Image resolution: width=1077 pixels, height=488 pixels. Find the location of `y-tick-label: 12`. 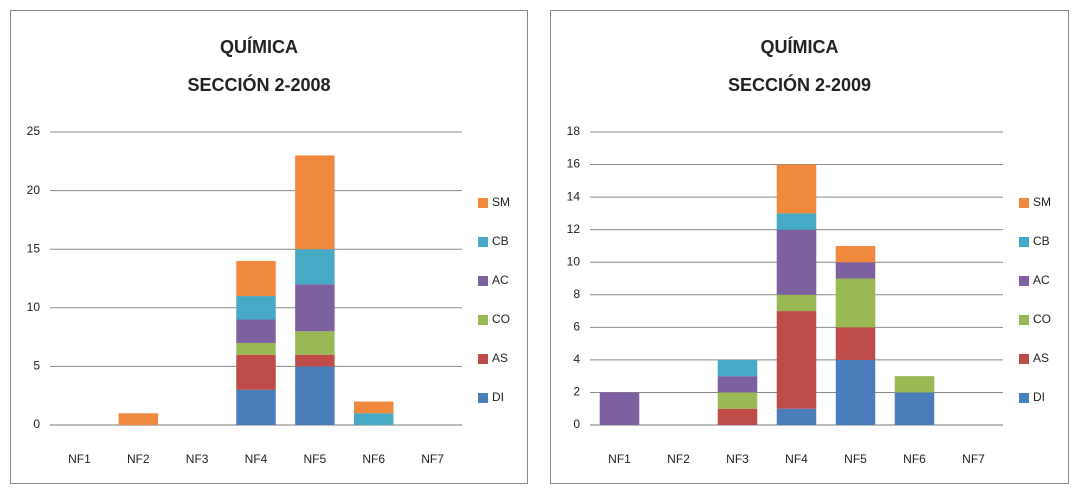

y-tick-label: 12 is located at coordinates (574, 229).